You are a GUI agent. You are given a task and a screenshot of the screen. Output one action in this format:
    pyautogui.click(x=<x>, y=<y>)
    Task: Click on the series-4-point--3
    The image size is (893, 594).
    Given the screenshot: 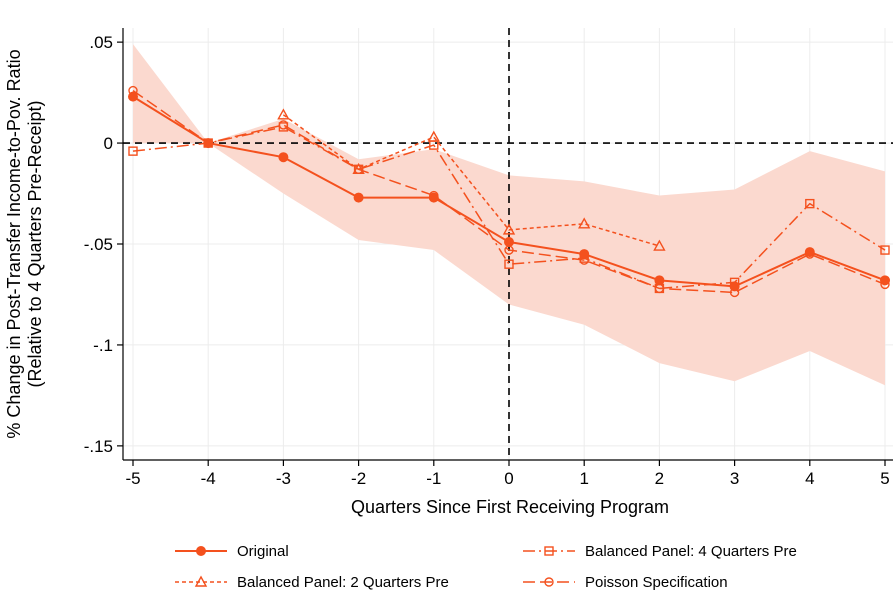 What is the action you would take?
    pyautogui.click(x=283, y=125)
    